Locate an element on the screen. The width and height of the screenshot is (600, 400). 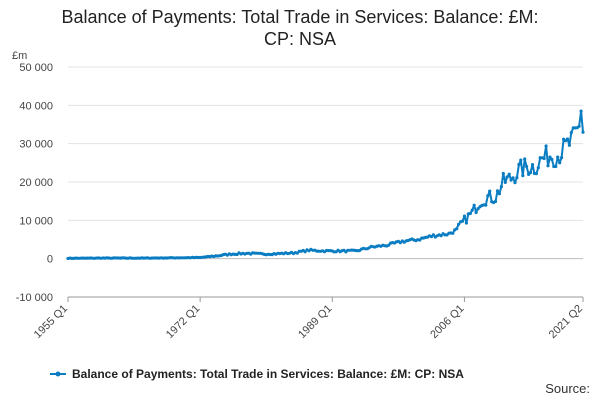
y-axis: -10 000 0 10 000 20 000 30 000 40 000 50 000£m is located at coordinates (32, 177).